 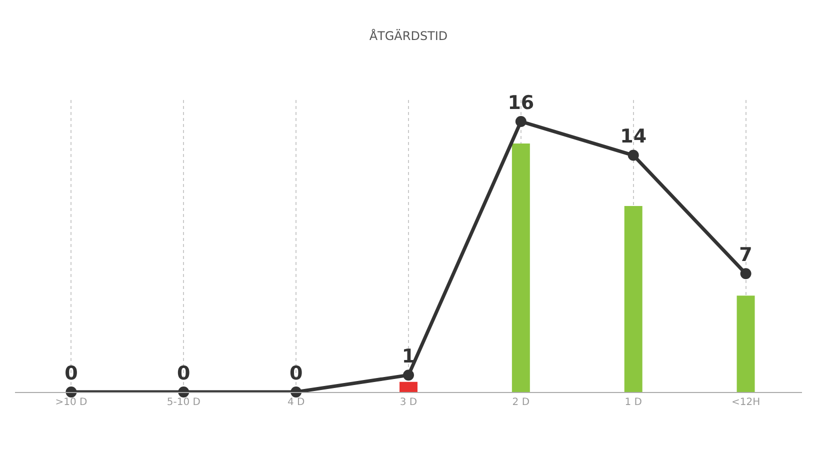 I want to click on data-label: 16, so click(x=521, y=103).